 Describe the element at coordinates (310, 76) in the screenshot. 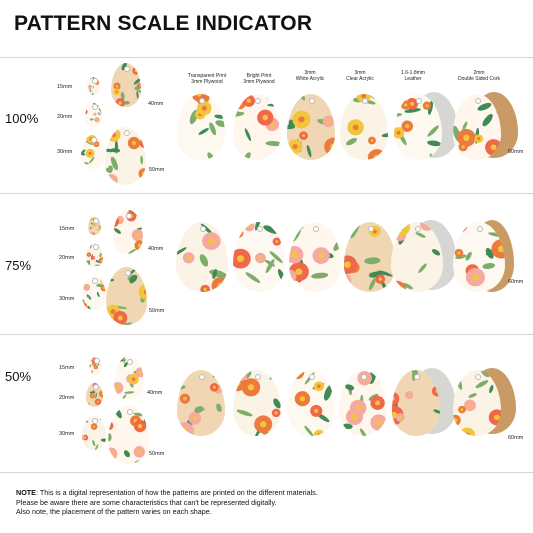

I see `material-label: 3mm White Acrylic` at that location.